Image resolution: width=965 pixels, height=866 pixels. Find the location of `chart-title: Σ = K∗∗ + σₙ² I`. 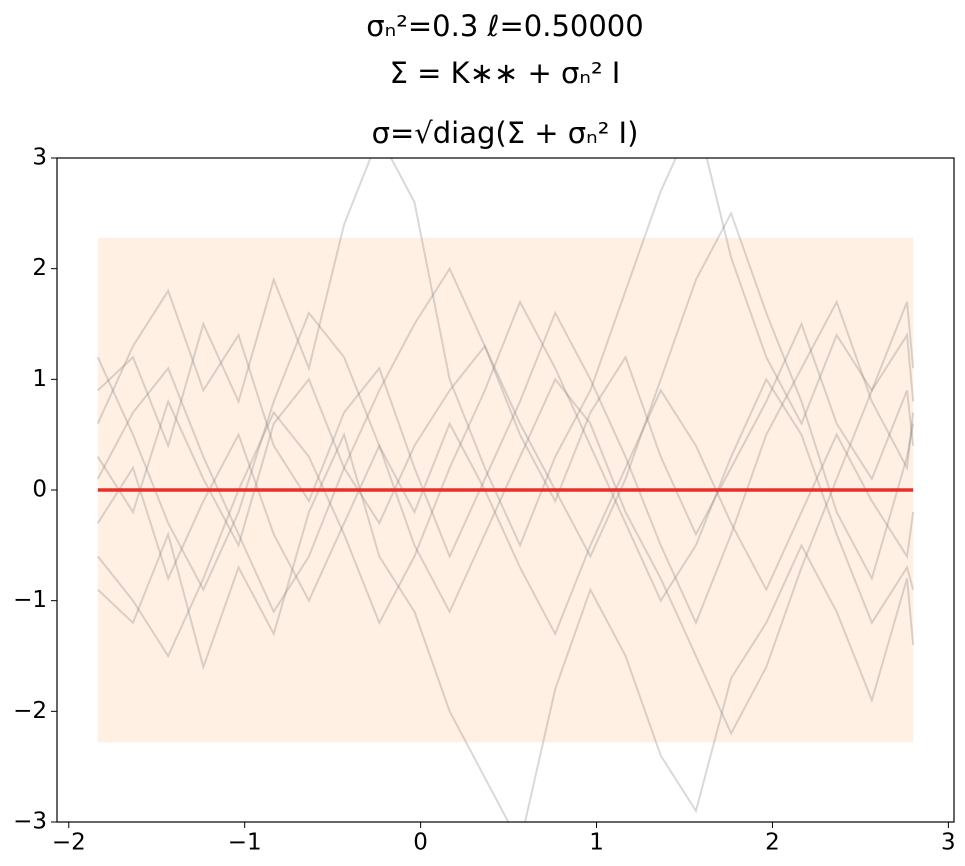

chart-title: Σ = K∗∗ + σₙ² I is located at coordinates (505, 73).